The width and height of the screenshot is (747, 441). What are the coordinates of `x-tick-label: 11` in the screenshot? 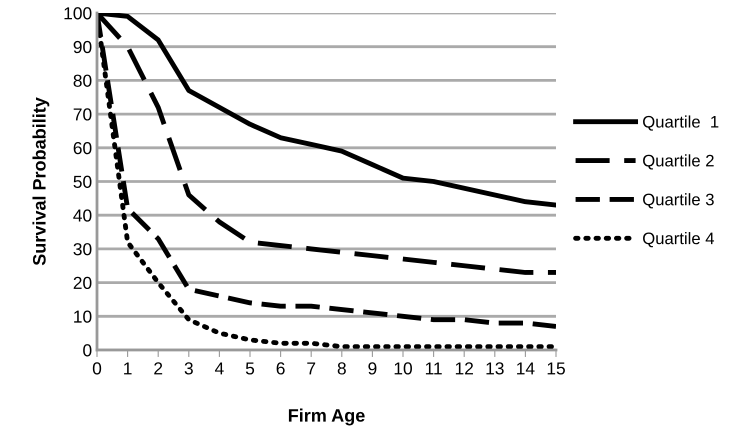 It's located at (434, 368).